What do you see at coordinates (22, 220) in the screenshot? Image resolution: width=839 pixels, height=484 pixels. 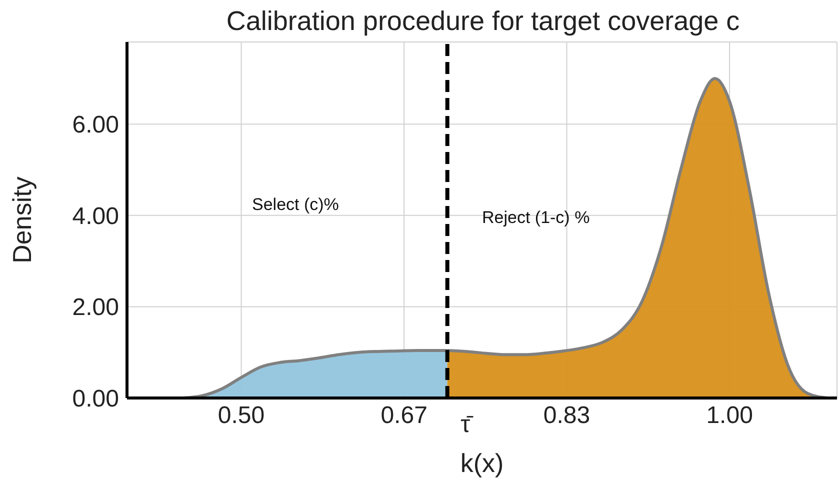 I see `y-axis-title: Density` at bounding box center [22, 220].